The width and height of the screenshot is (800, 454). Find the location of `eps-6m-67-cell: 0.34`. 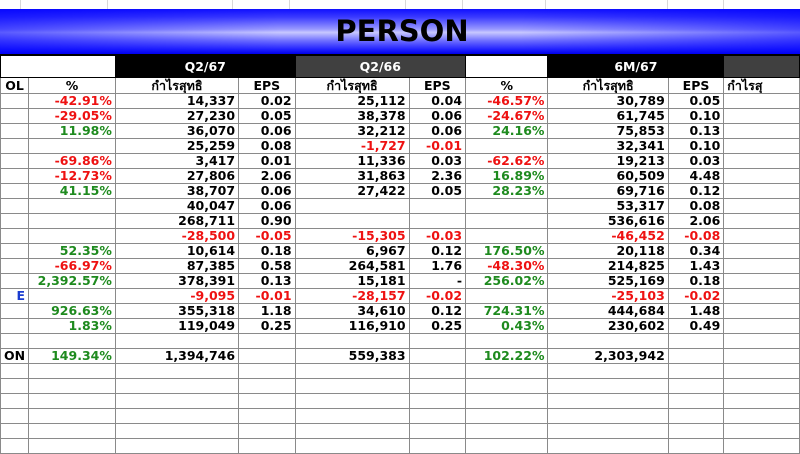

eps-6m-67-cell: 0.34 is located at coordinates (696, 251).